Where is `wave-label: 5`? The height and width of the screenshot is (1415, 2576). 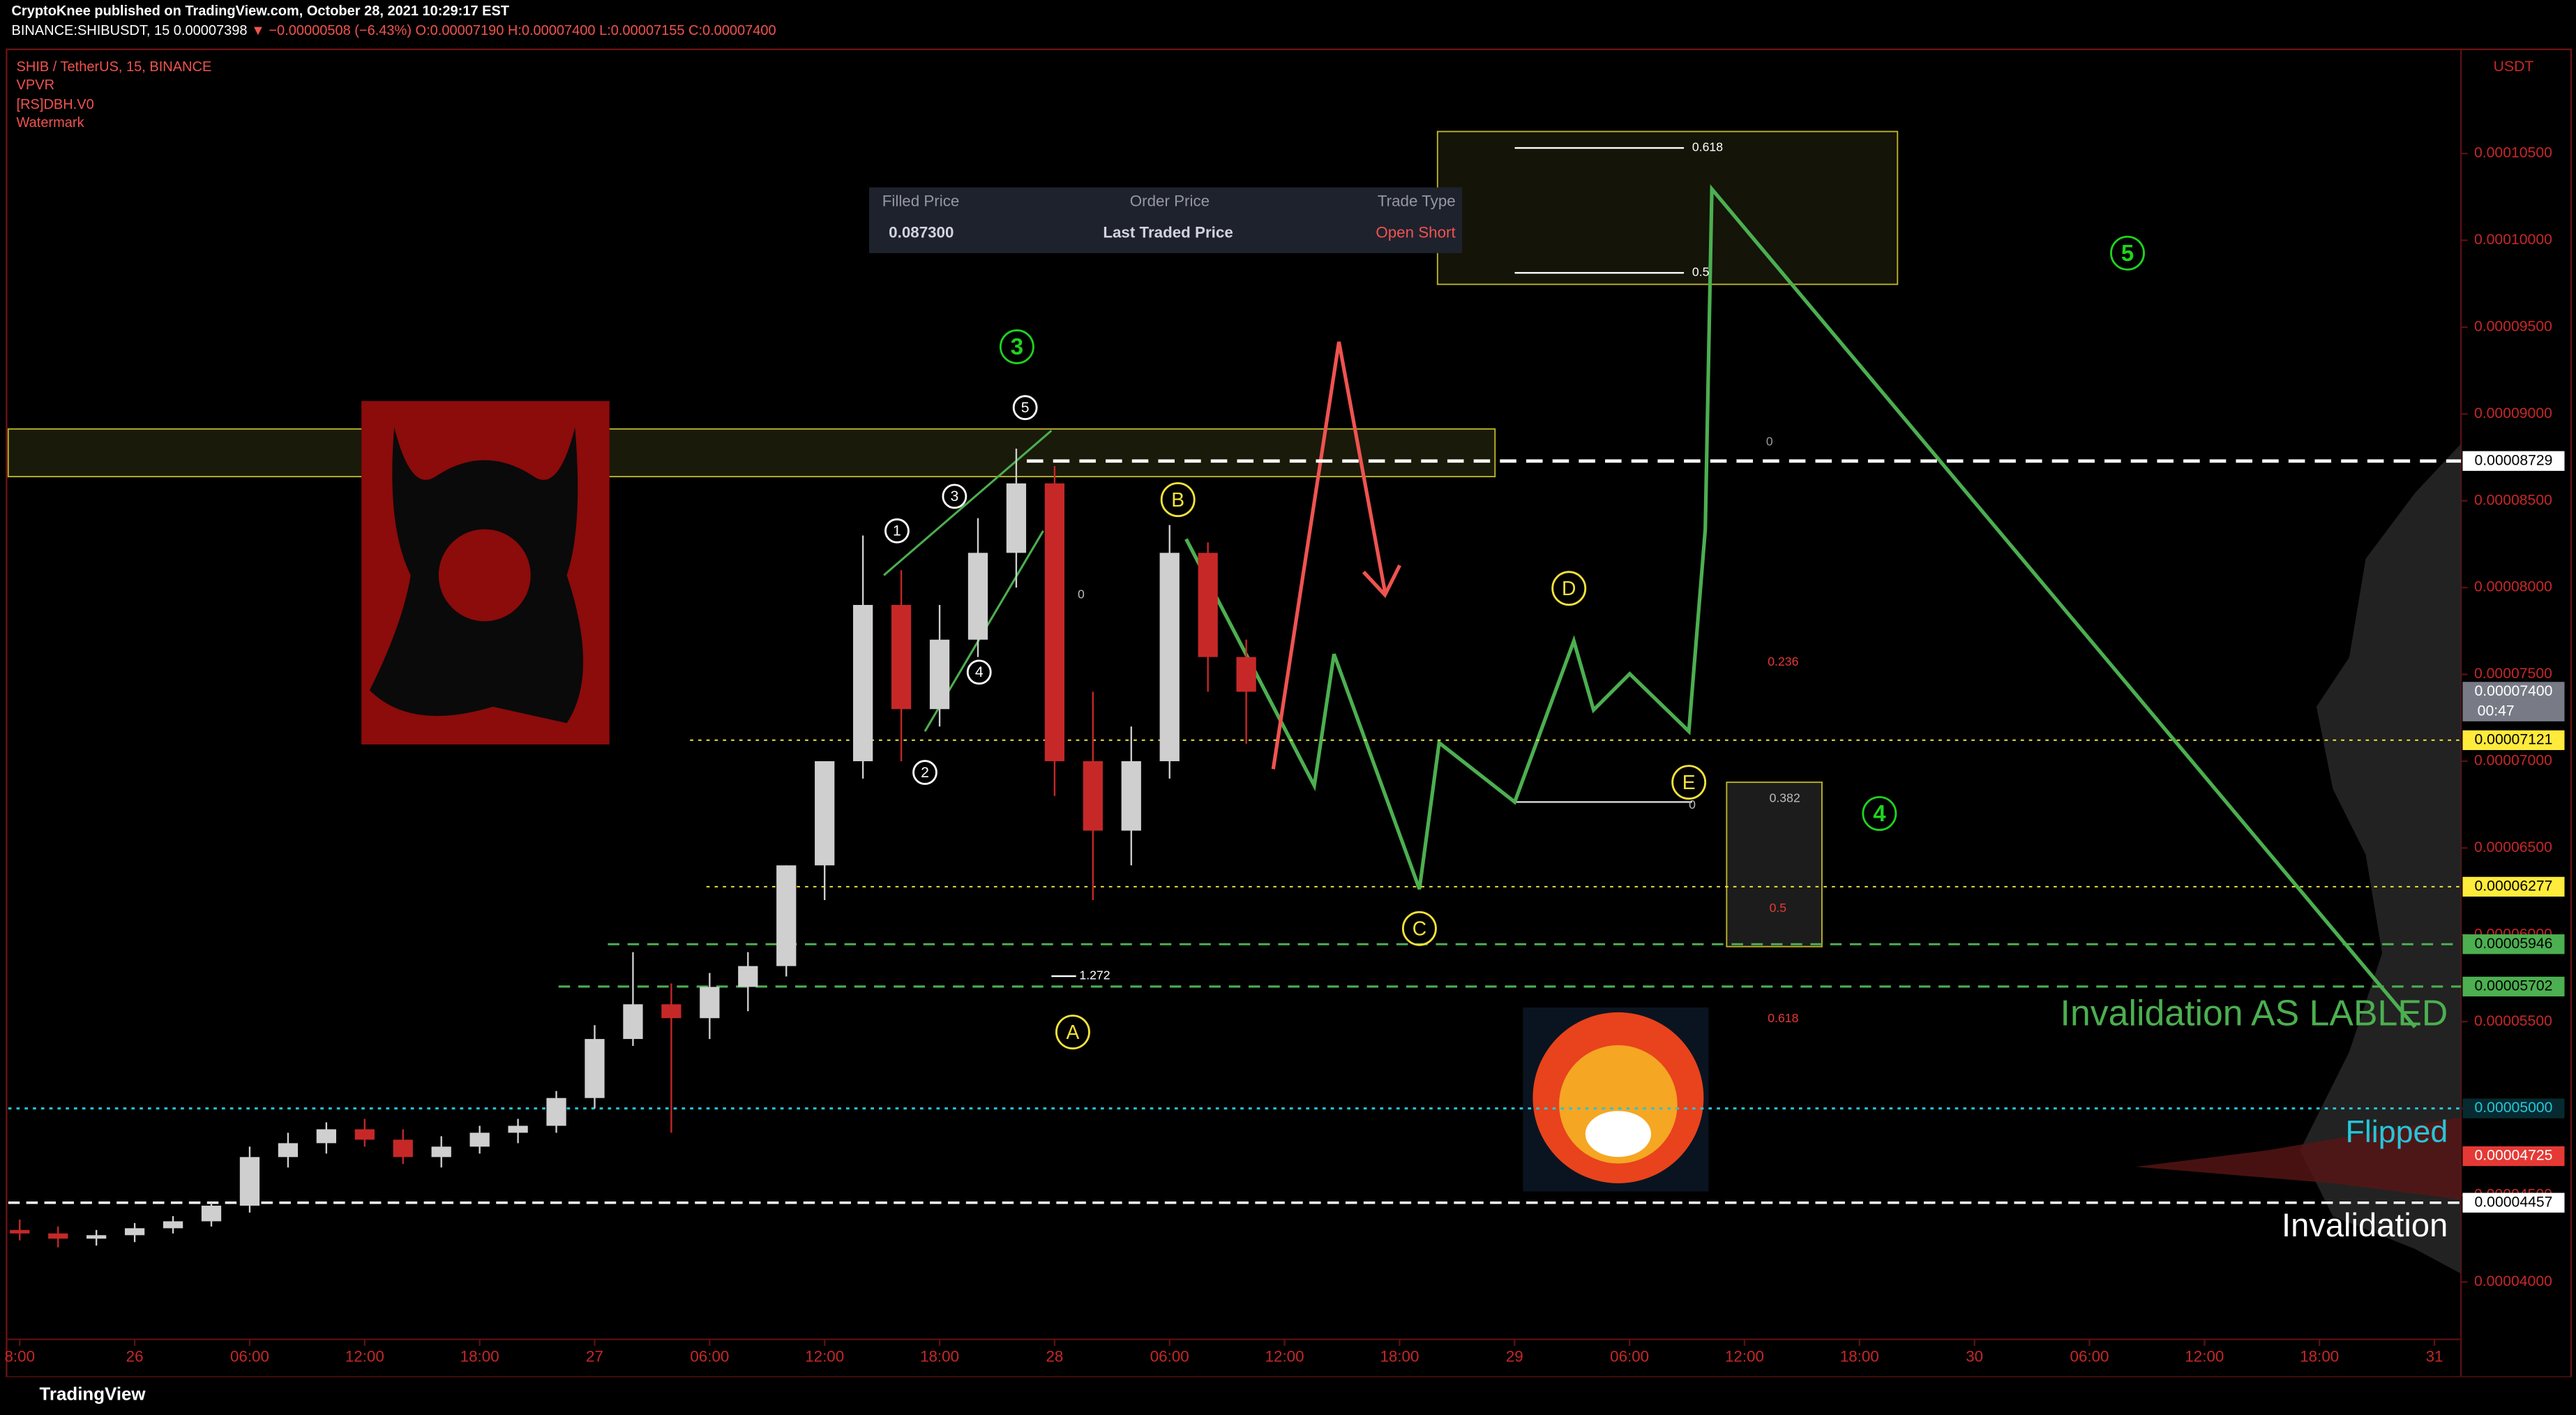 wave-label: 5 is located at coordinates (1025, 408).